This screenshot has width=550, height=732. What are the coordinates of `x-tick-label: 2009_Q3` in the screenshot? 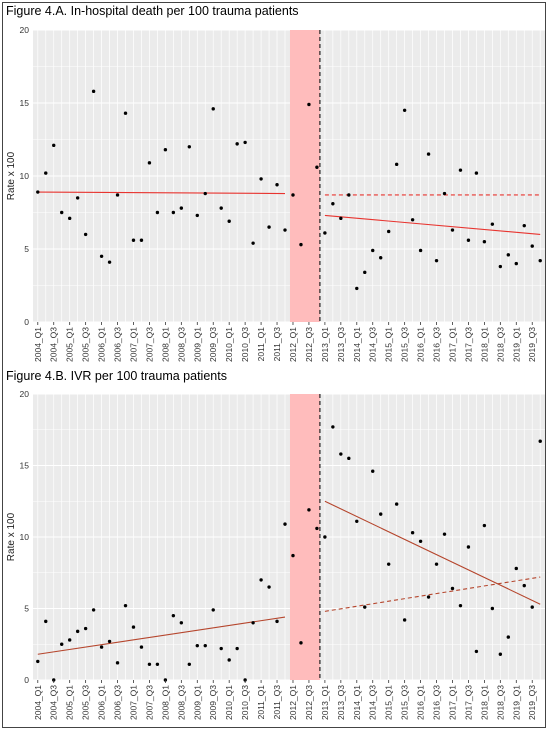 It's located at (213, 344).